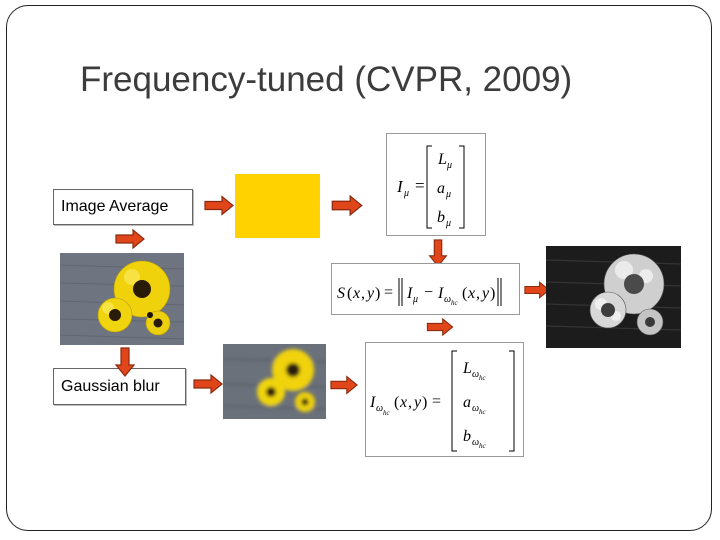 This screenshot has width=720, height=540. What do you see at coordinates (430, 187) in the screenshot?
I see `mean-vector-formula: I μ = L μ a μ b μ` at bounding box center [430, 187].